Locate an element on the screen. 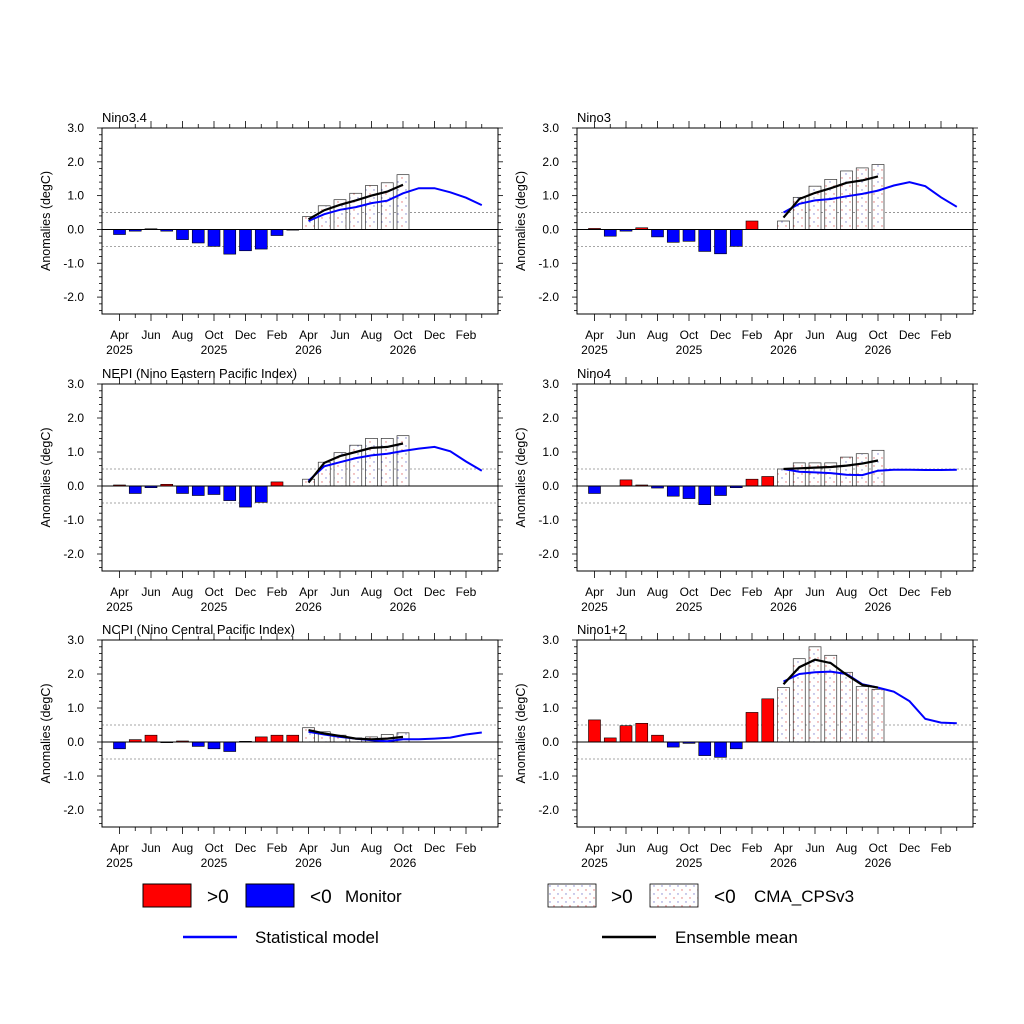 The image size is (1024, 1024). legend-forecast-positive-label: >0 is located at coordinates (622, 897).